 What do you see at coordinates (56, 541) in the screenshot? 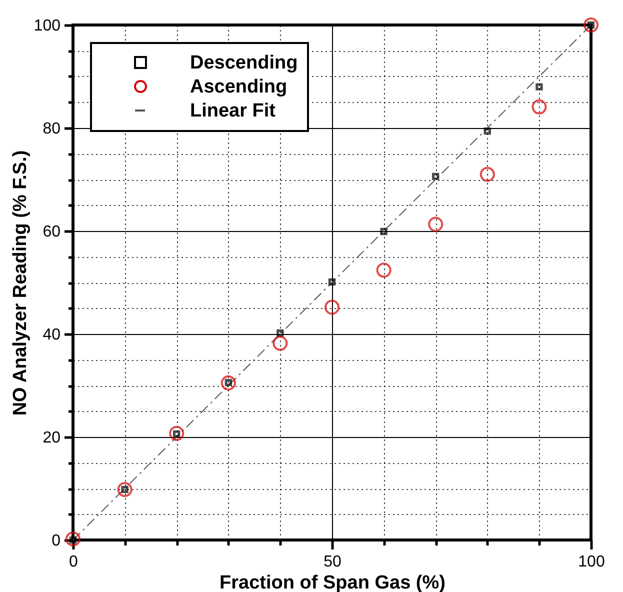
I see `y-tick-label: 0` at bounding box center [56, 541].